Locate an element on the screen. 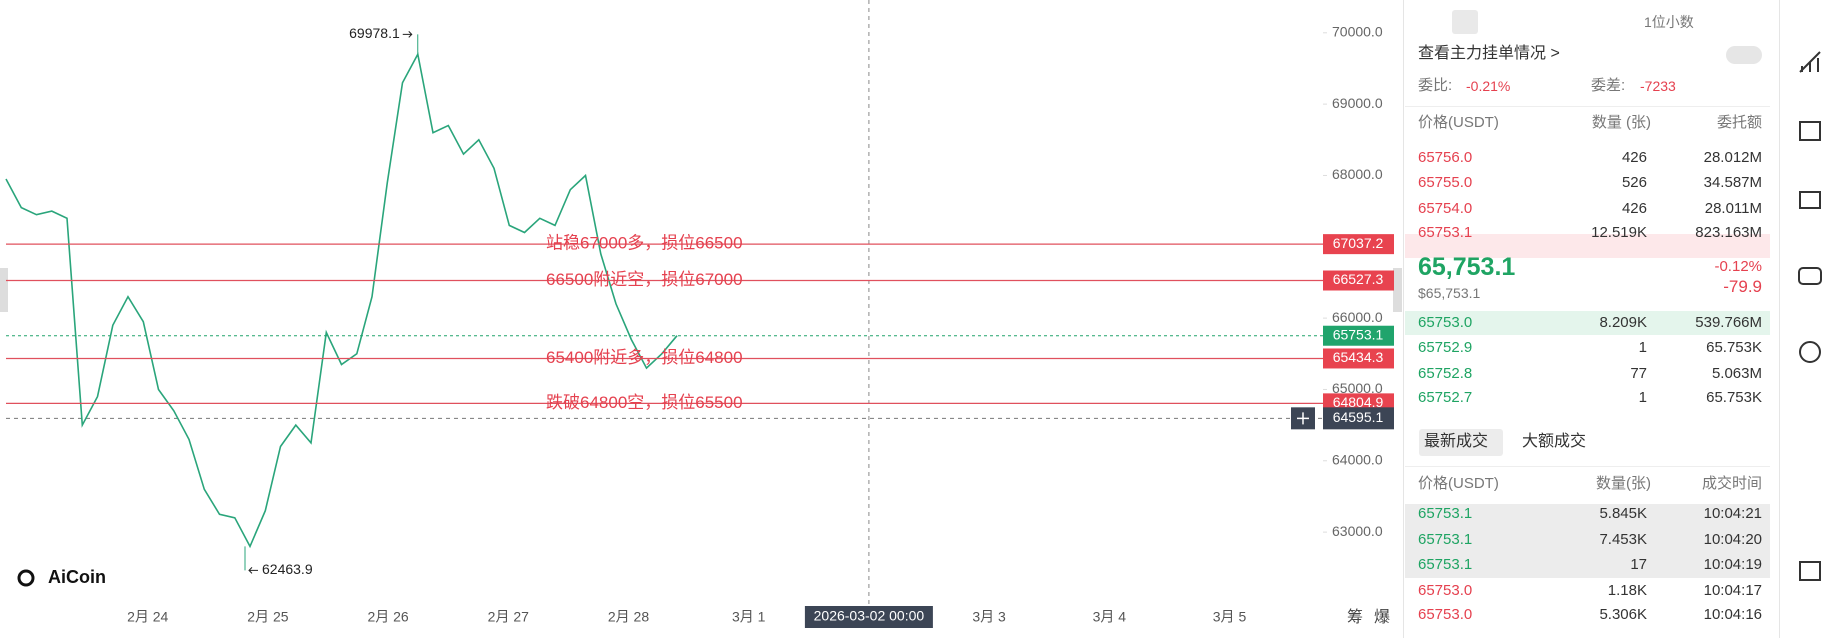 The height and width of the screenshot is (643, 1838). crosshair-date: 2026-03-02 00:00 is located at coordinates (869, 616).